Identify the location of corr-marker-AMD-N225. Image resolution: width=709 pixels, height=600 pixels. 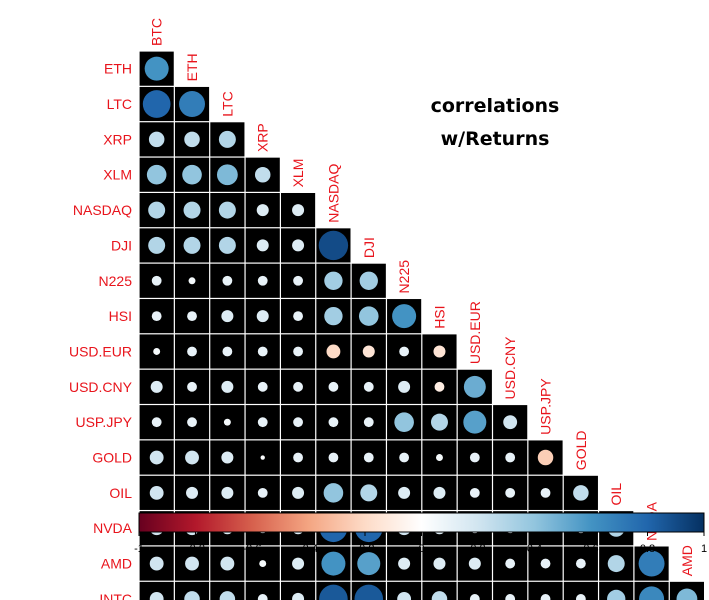
(404, 563).